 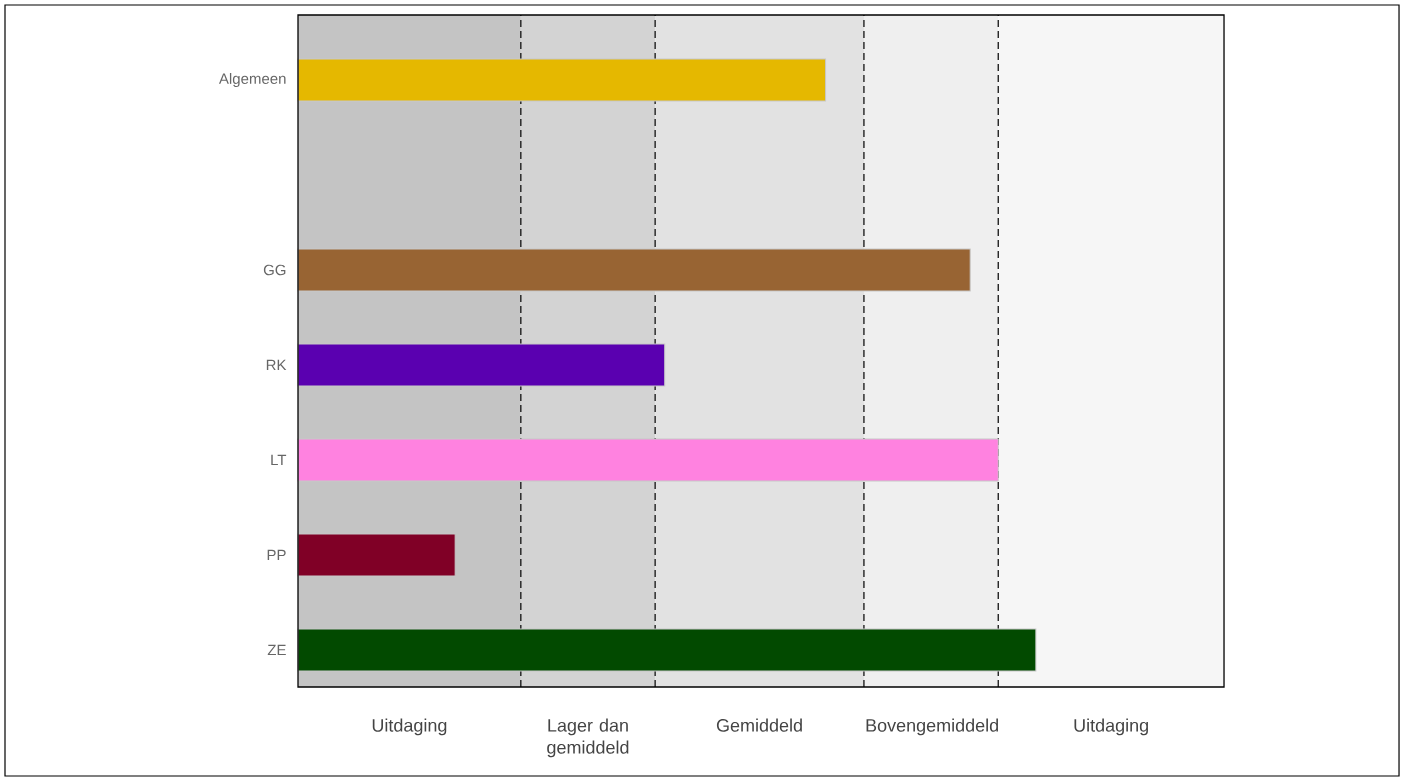 I want to click on band-label: Bovengemiddeld, so click(x=932, y=727).